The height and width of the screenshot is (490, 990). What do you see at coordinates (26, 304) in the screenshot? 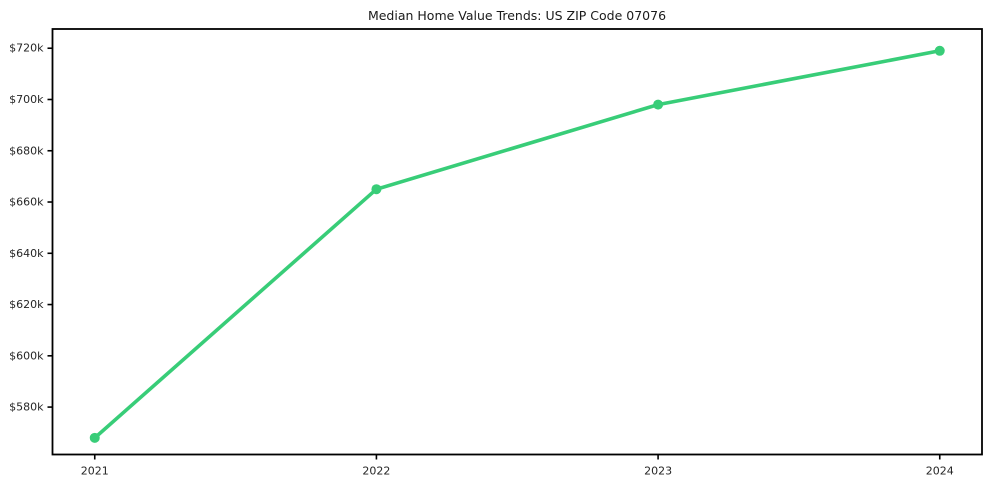
I see `y-tick-label: $620k` at bounding box center [26, 304].